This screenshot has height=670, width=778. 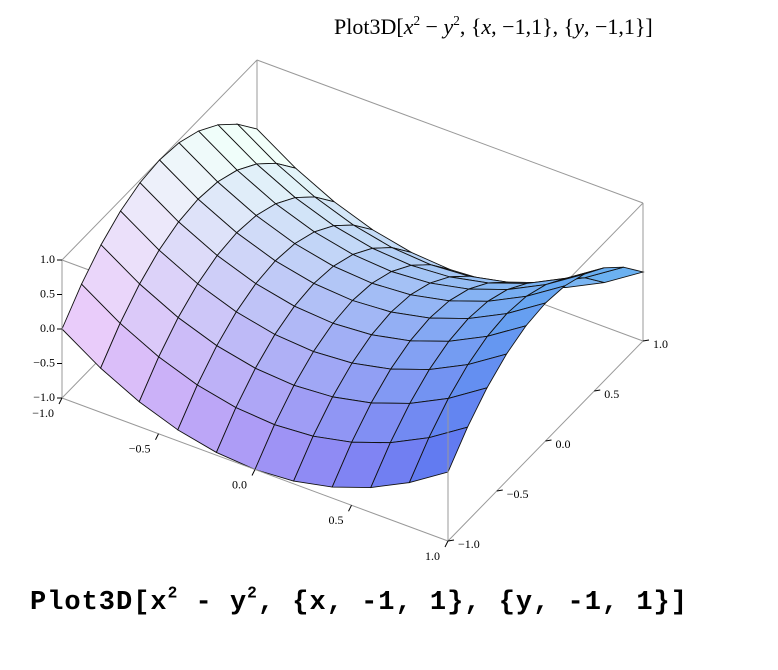 I want to click on z-tick-label: −1.0, so click(x=44, y=397).